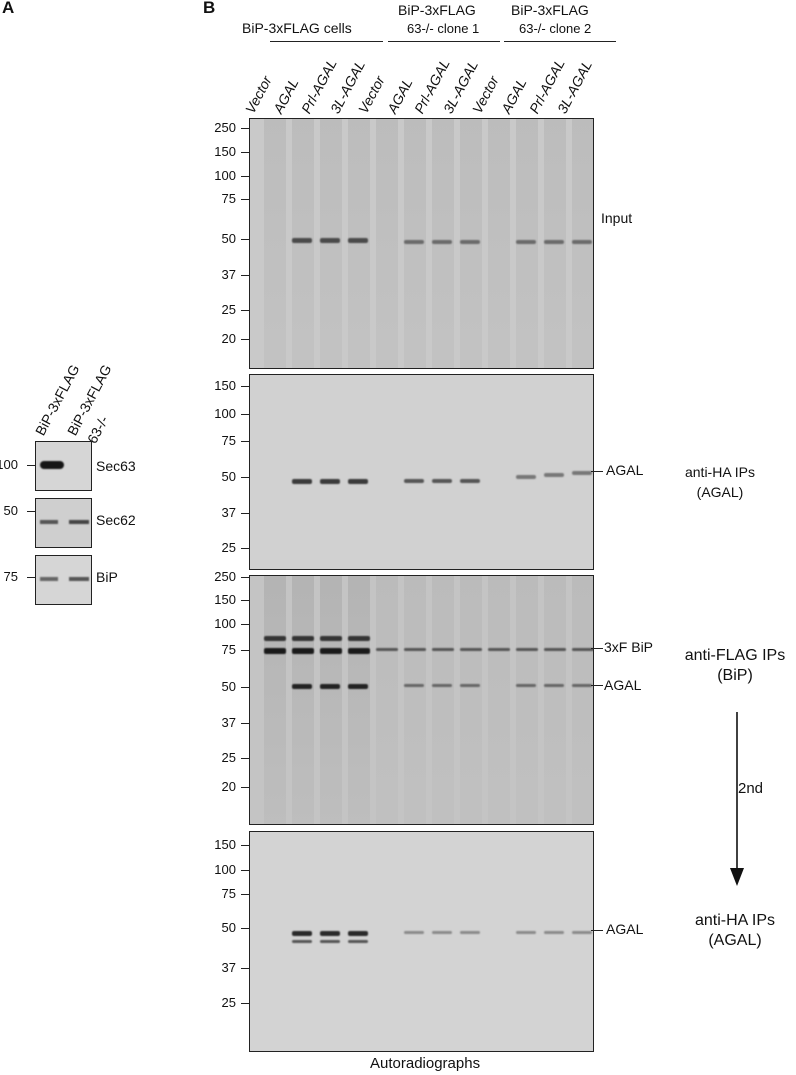 The height and width of the screenshot is (1075, 796). I want to click on gel-input, so click(421, 243).